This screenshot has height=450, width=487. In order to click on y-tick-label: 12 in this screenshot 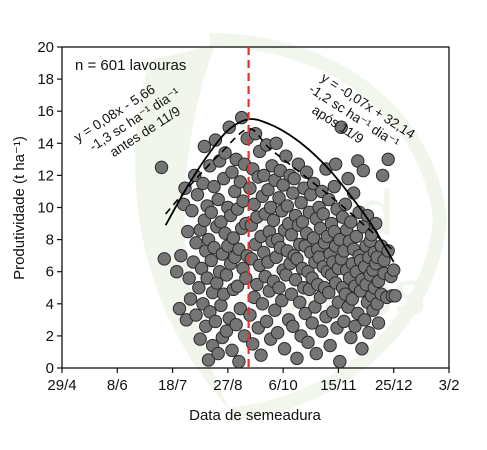, I will do `click(45, 175)`.